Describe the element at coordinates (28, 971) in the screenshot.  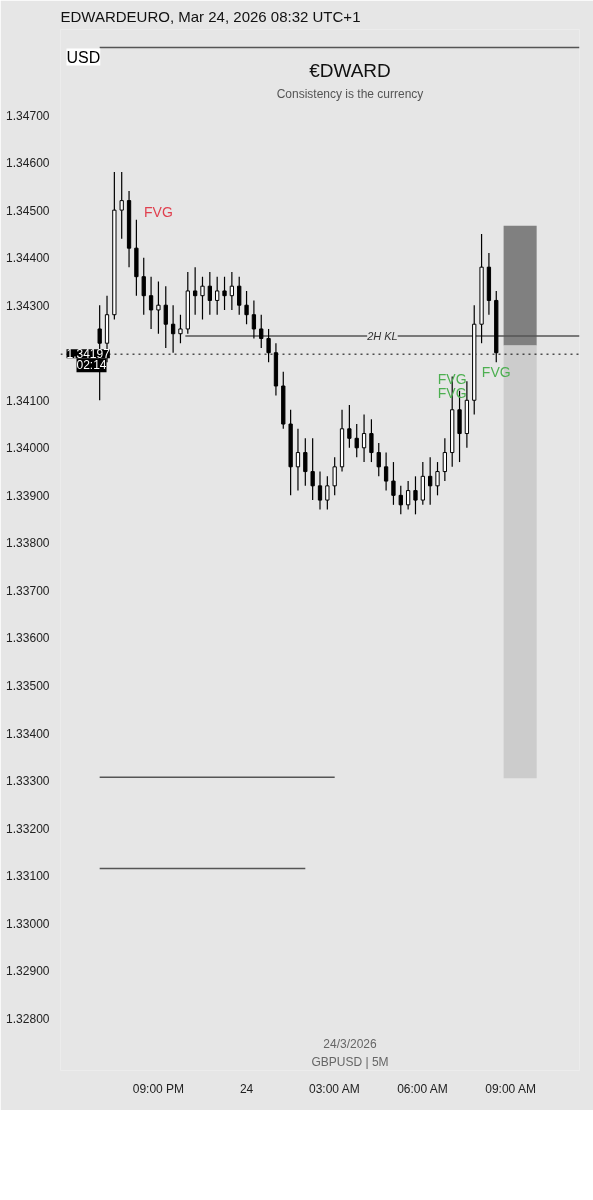
I see `y-tick-label: 1.32900` at that location.